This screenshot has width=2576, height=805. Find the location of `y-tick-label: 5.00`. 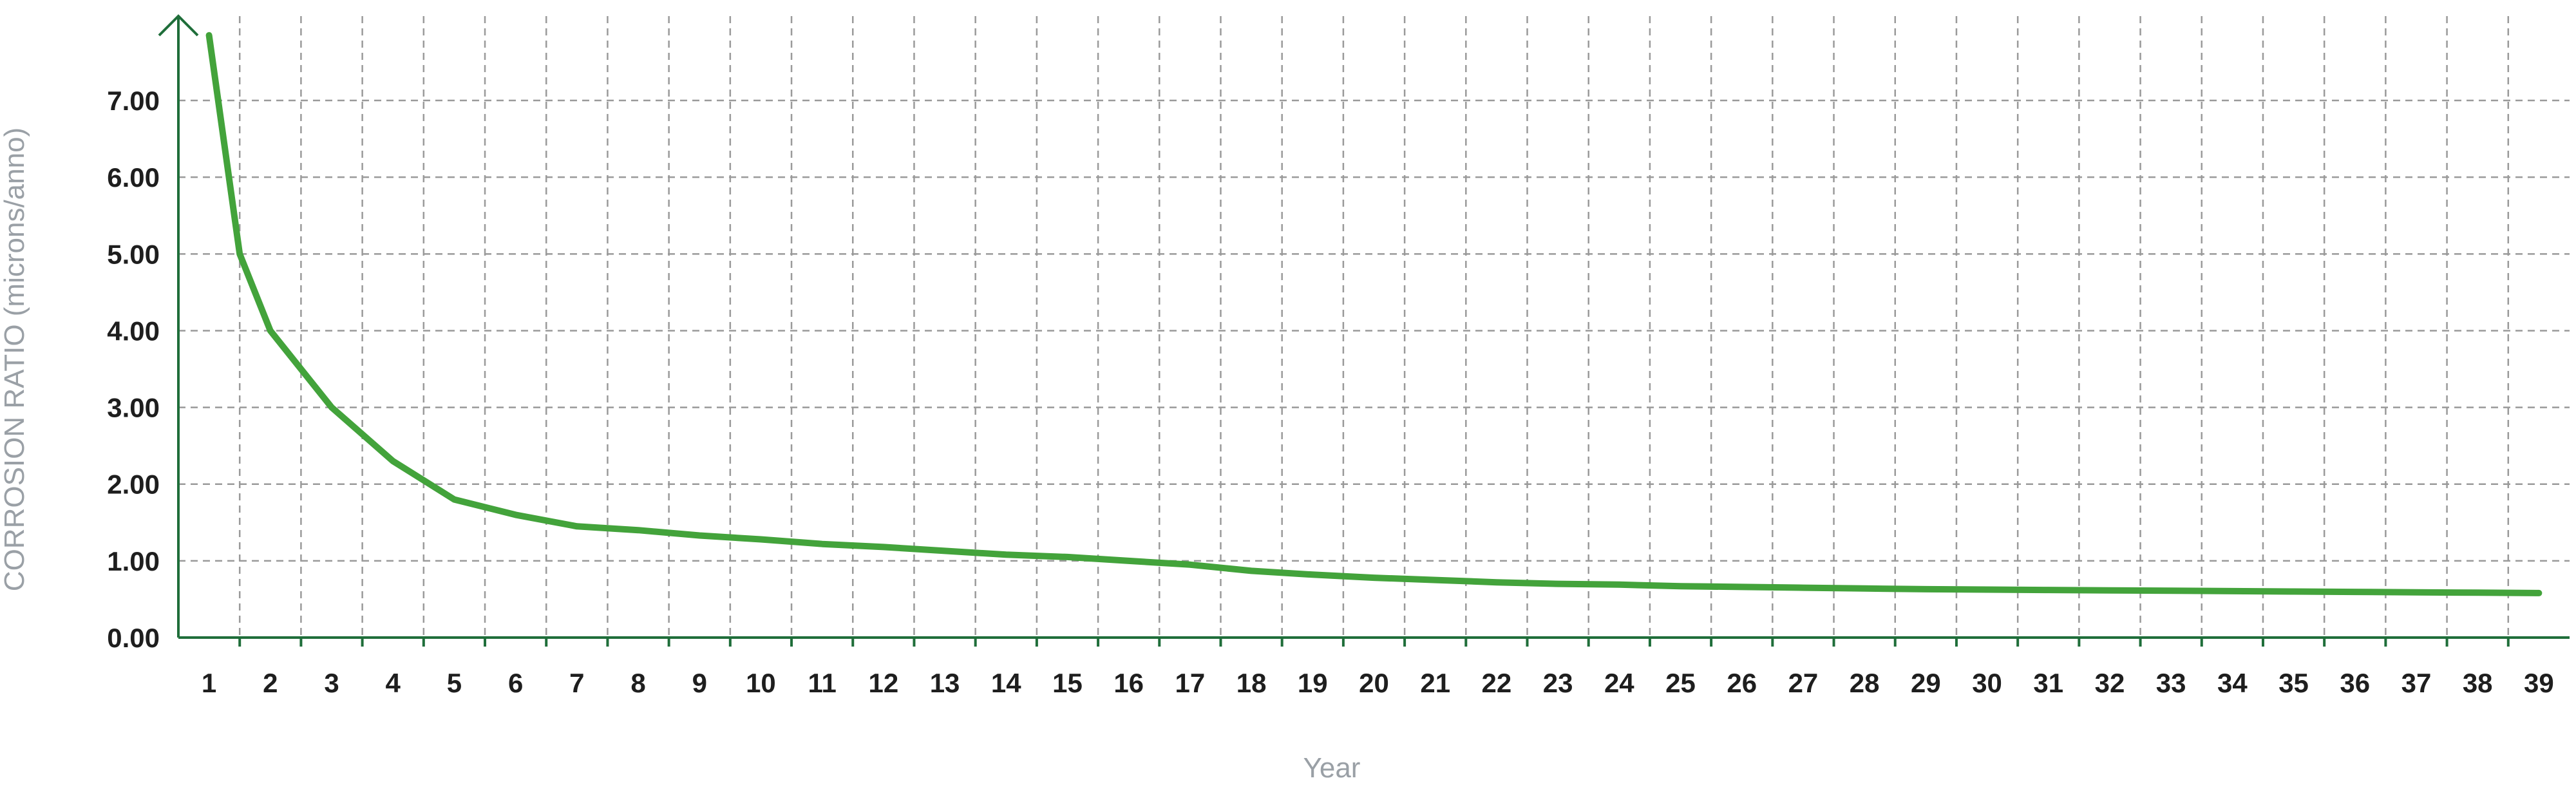

y-tick-label: 5.00 is located at coordinates (133, 254).